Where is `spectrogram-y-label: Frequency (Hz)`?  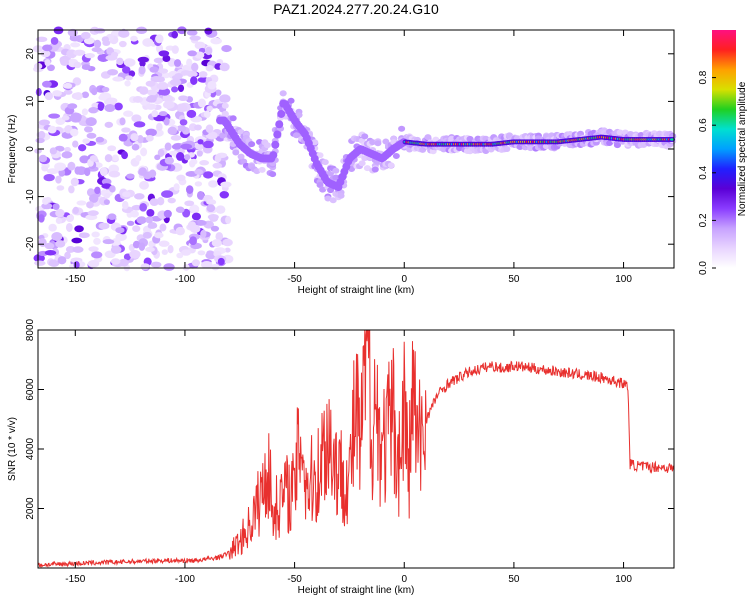
spectrogram-y-label: Frequency (Hz) is located at coordinates (12, 149).